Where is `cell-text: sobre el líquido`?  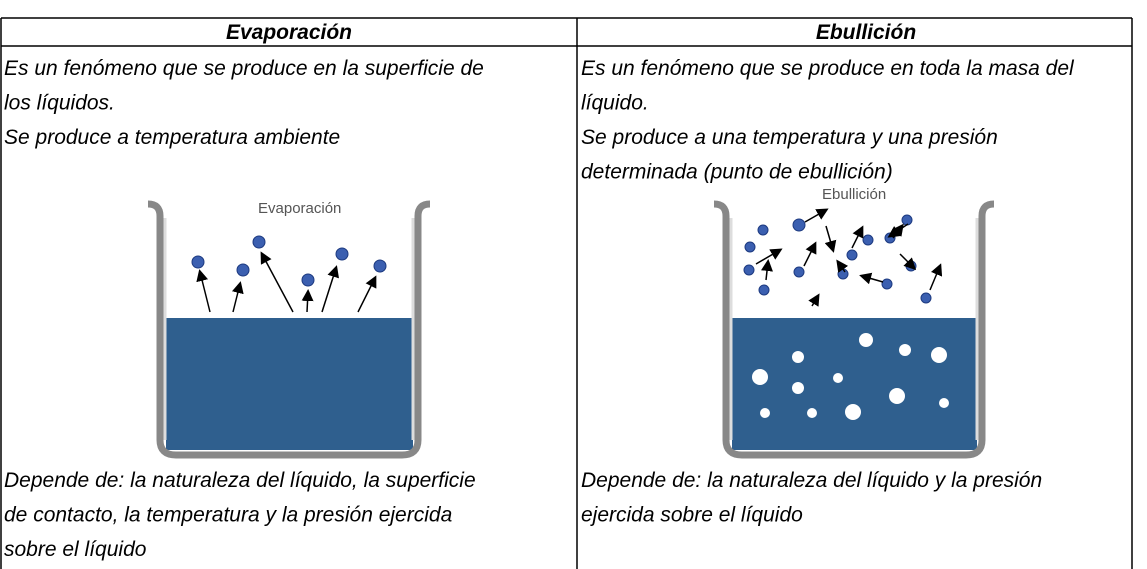 cell-text: sobre el líquido is located at coordinates (75, 549).